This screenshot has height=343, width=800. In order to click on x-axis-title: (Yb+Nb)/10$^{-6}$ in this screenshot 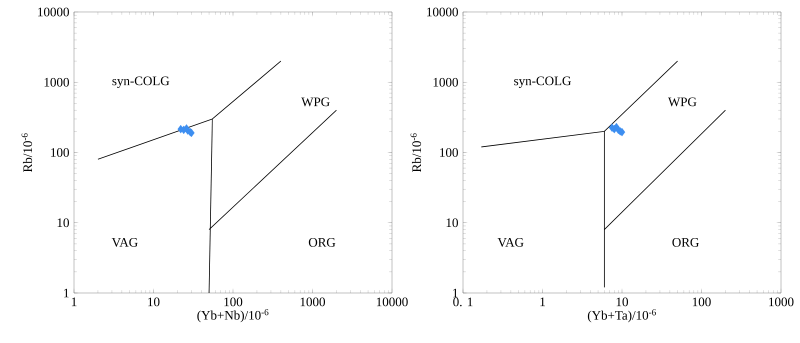, I will do `click(232, 315)`.